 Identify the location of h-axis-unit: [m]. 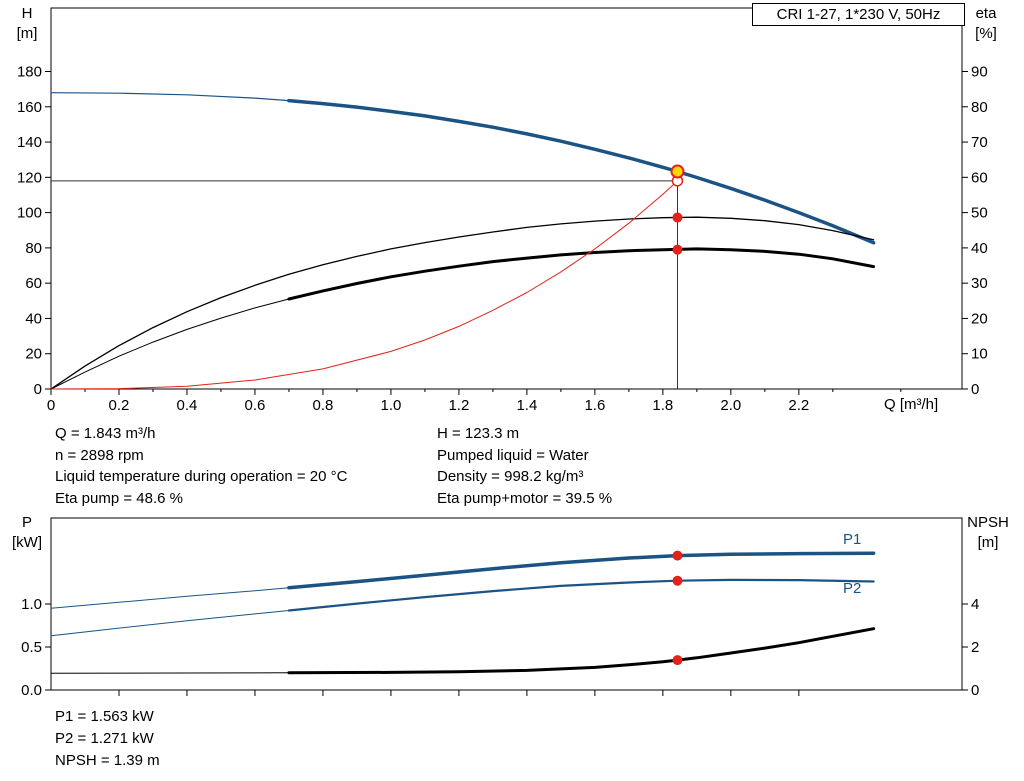
(27, 33).